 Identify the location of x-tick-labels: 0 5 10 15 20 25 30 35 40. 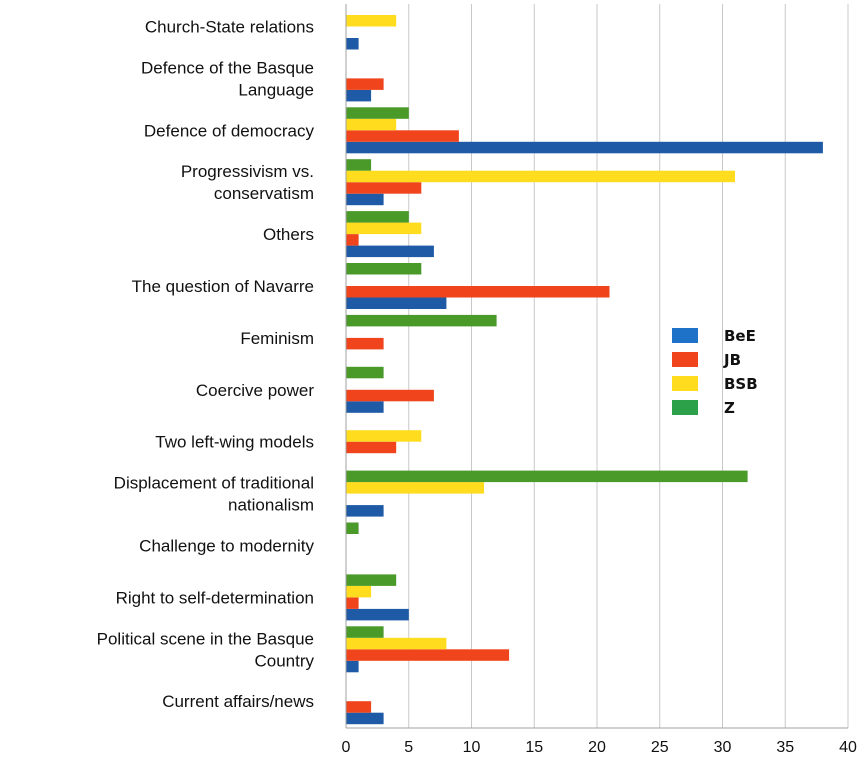
(599, 747).